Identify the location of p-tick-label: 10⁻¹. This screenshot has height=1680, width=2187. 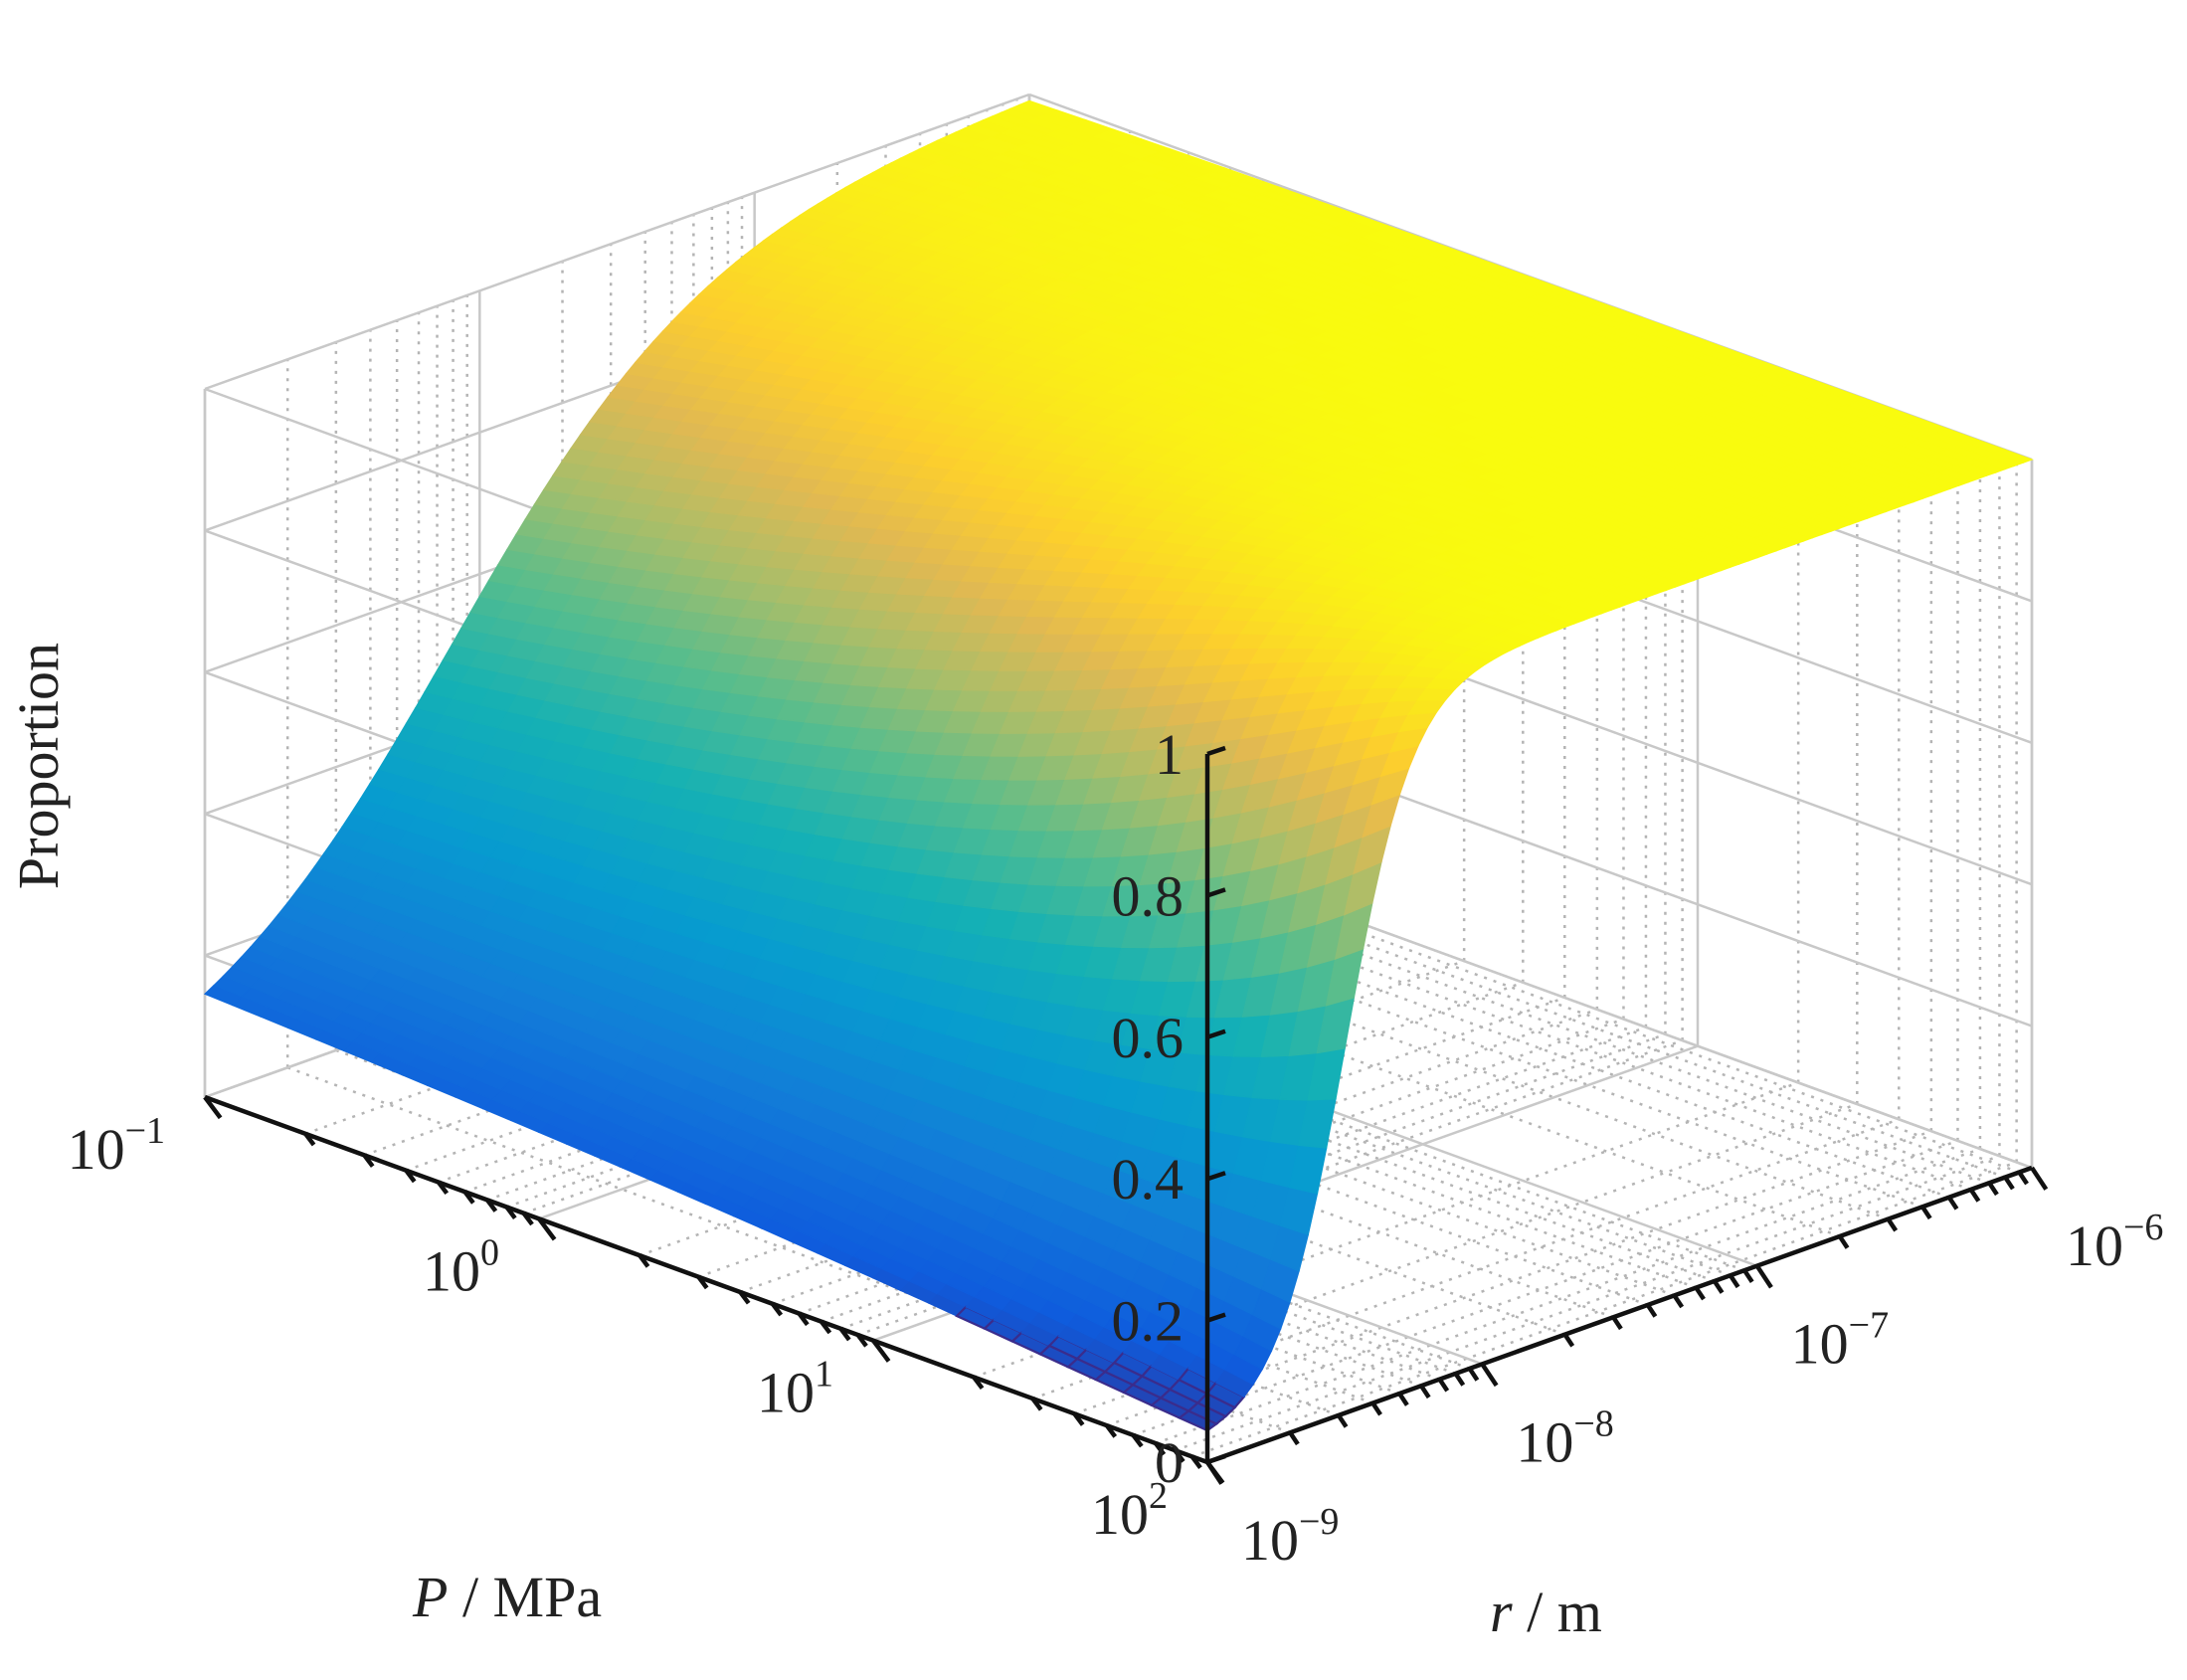
(116, 1146).